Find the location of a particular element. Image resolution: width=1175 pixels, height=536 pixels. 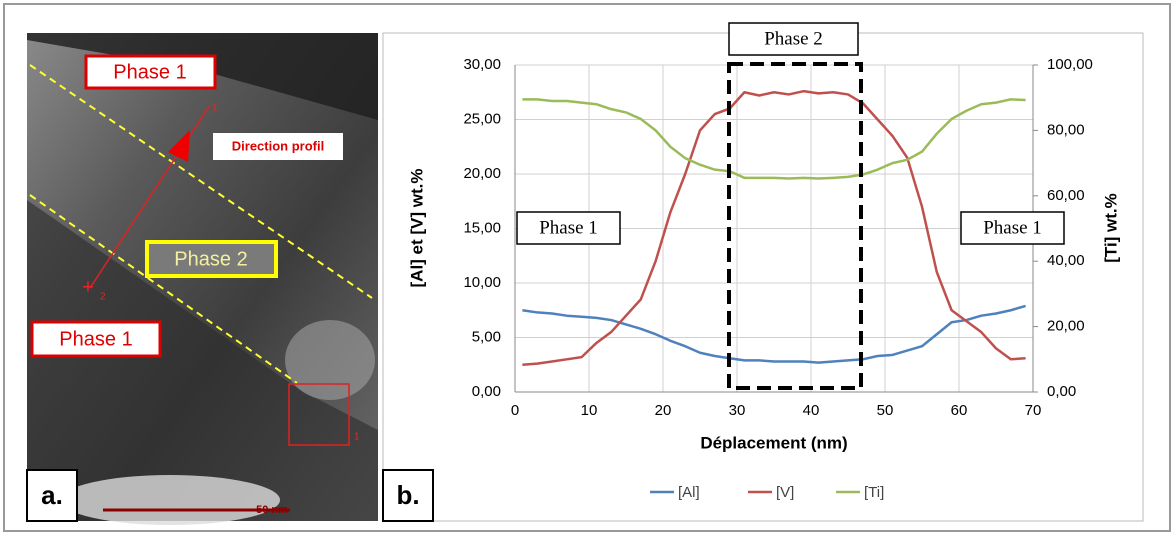

scale-label: 50 nm is located at coordinates (272, 510).